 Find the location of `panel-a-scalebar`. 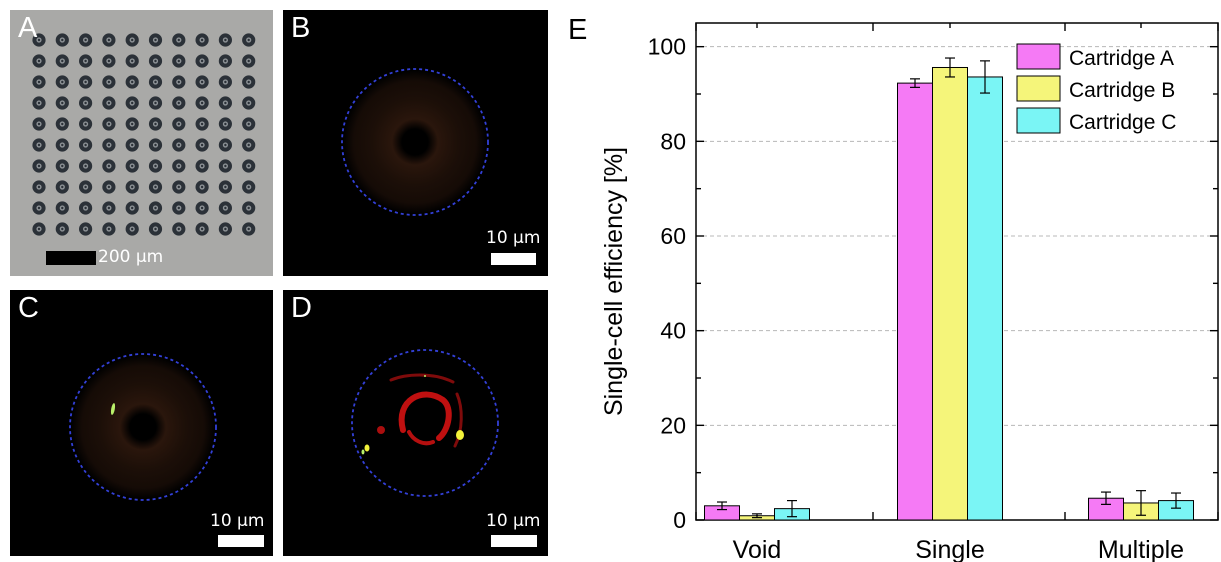

panel-a-scalebar is located at coordinates (71, 258).